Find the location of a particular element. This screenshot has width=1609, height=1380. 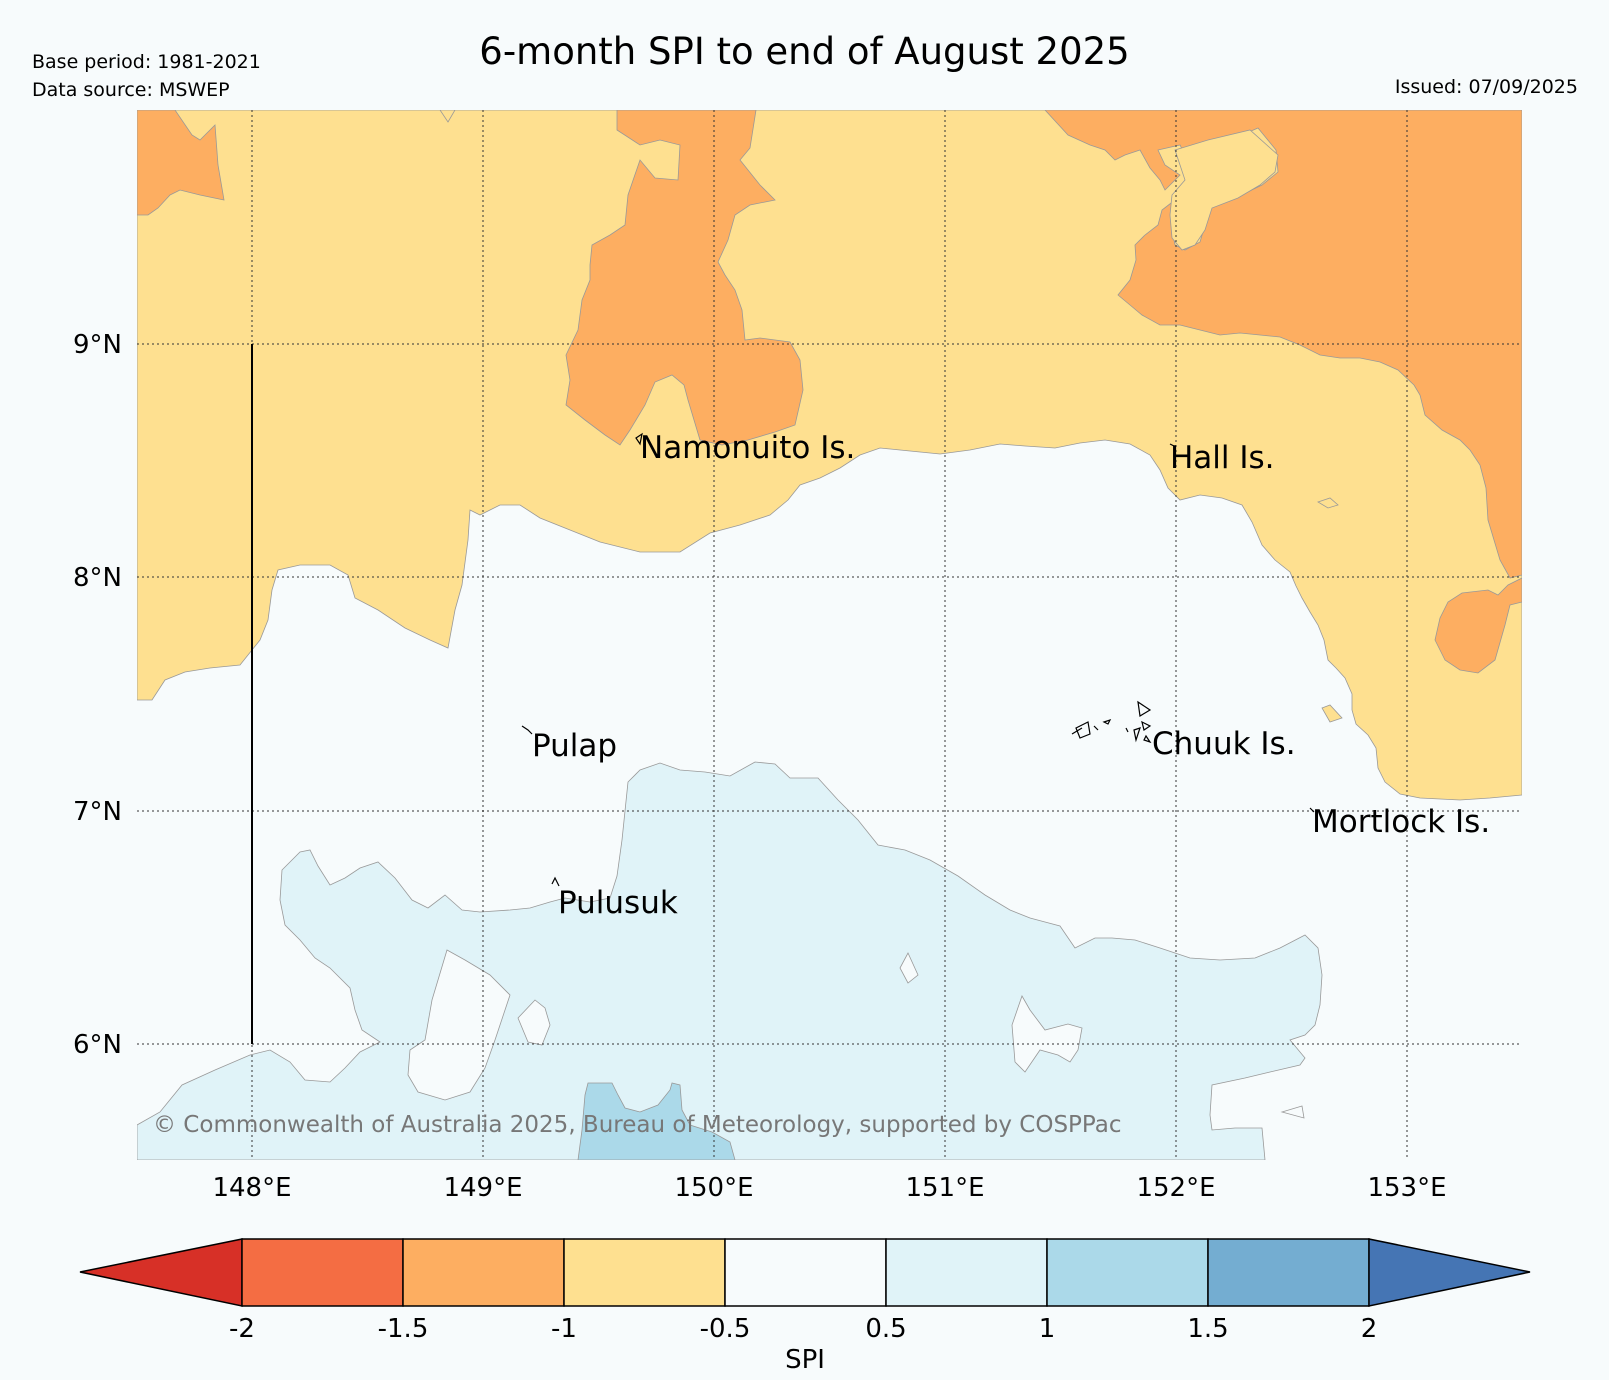

place-label-chuuk: Chuuk Is. is located at coordinates (1224, 744).